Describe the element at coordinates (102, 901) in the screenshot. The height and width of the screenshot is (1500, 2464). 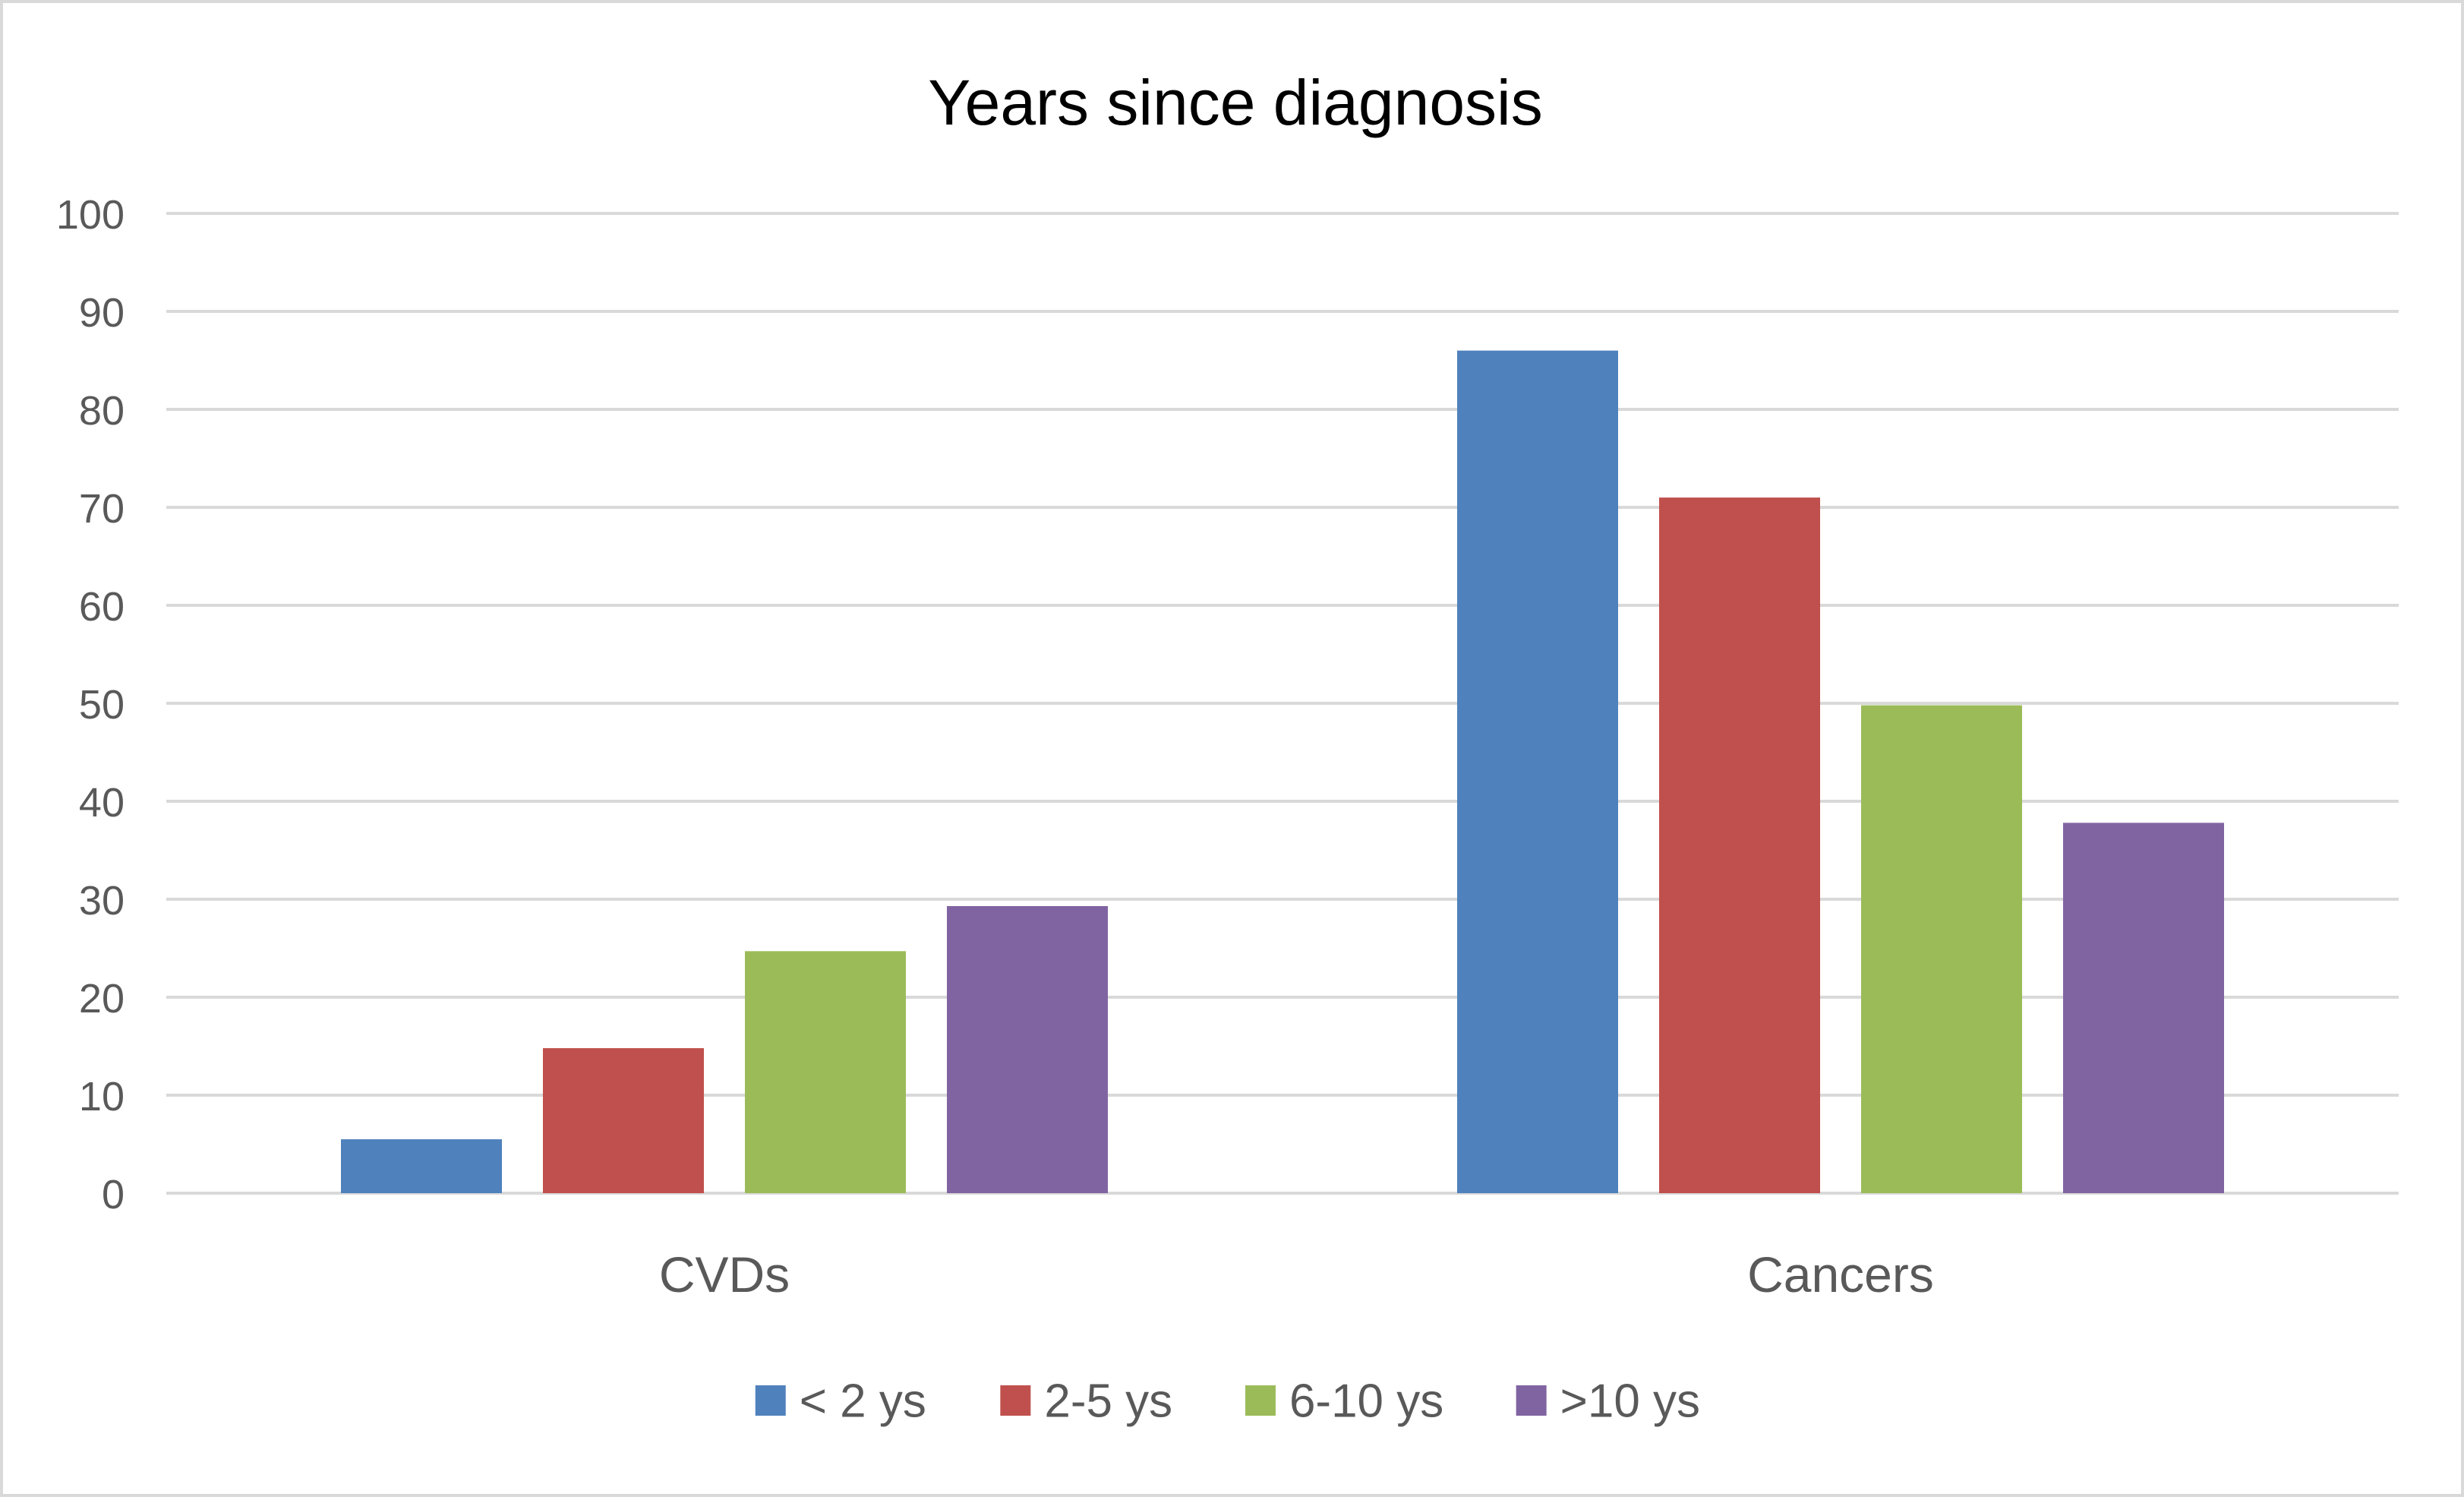
I see `y-tick-label: 30` at that location.